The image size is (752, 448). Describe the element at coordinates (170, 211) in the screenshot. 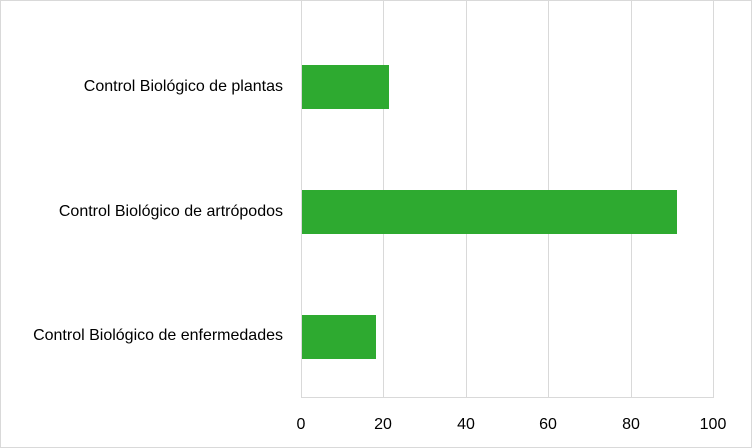

I see `category-label-artropodos: Control Biológico de artrópodos` at that location.